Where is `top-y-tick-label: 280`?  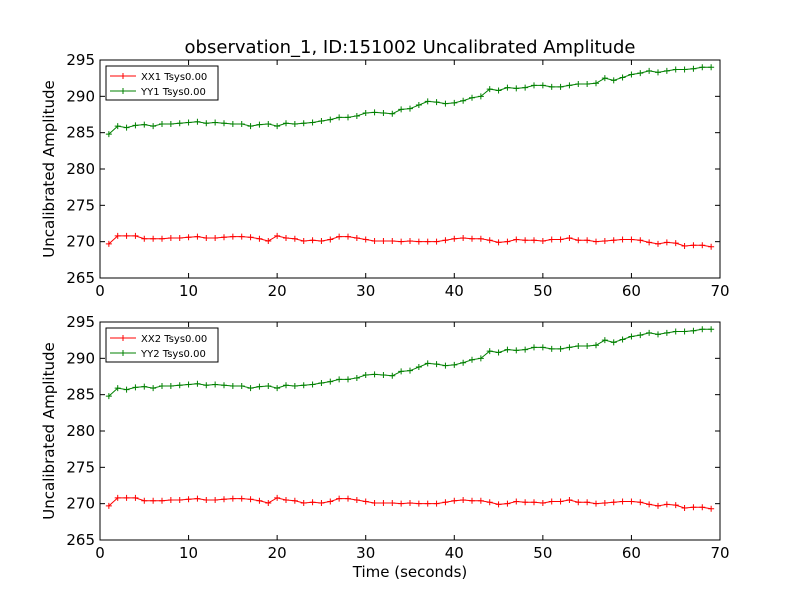
top-y-tick-label: 280 is located at coordinates (80, 169).